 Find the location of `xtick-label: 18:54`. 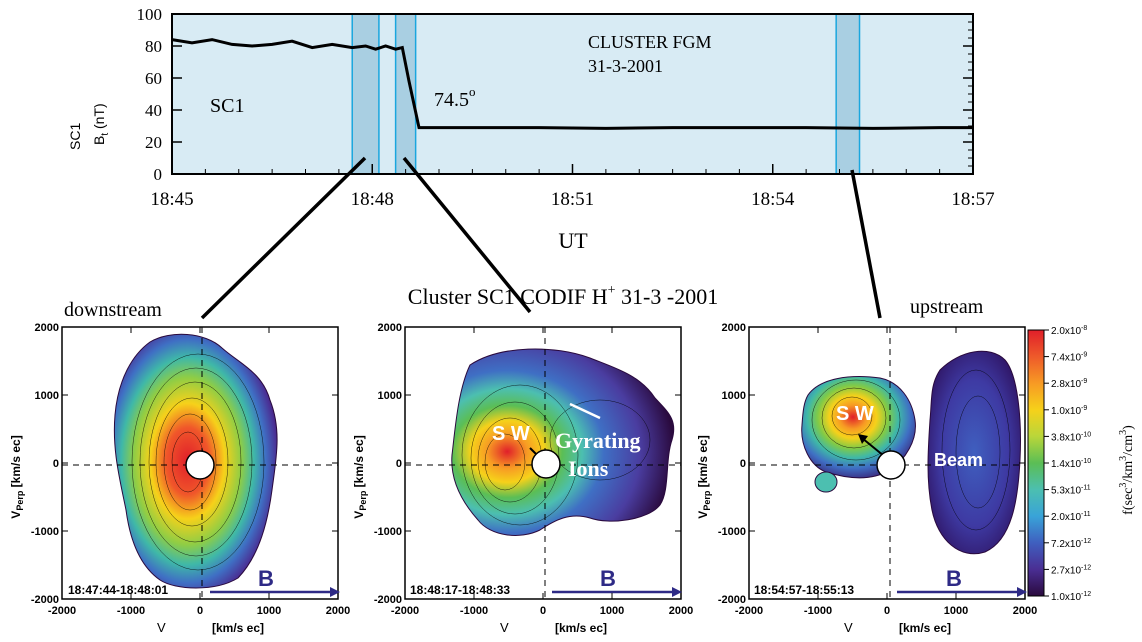

xtick-label: 18:54 is located at coordinates (773, 199).